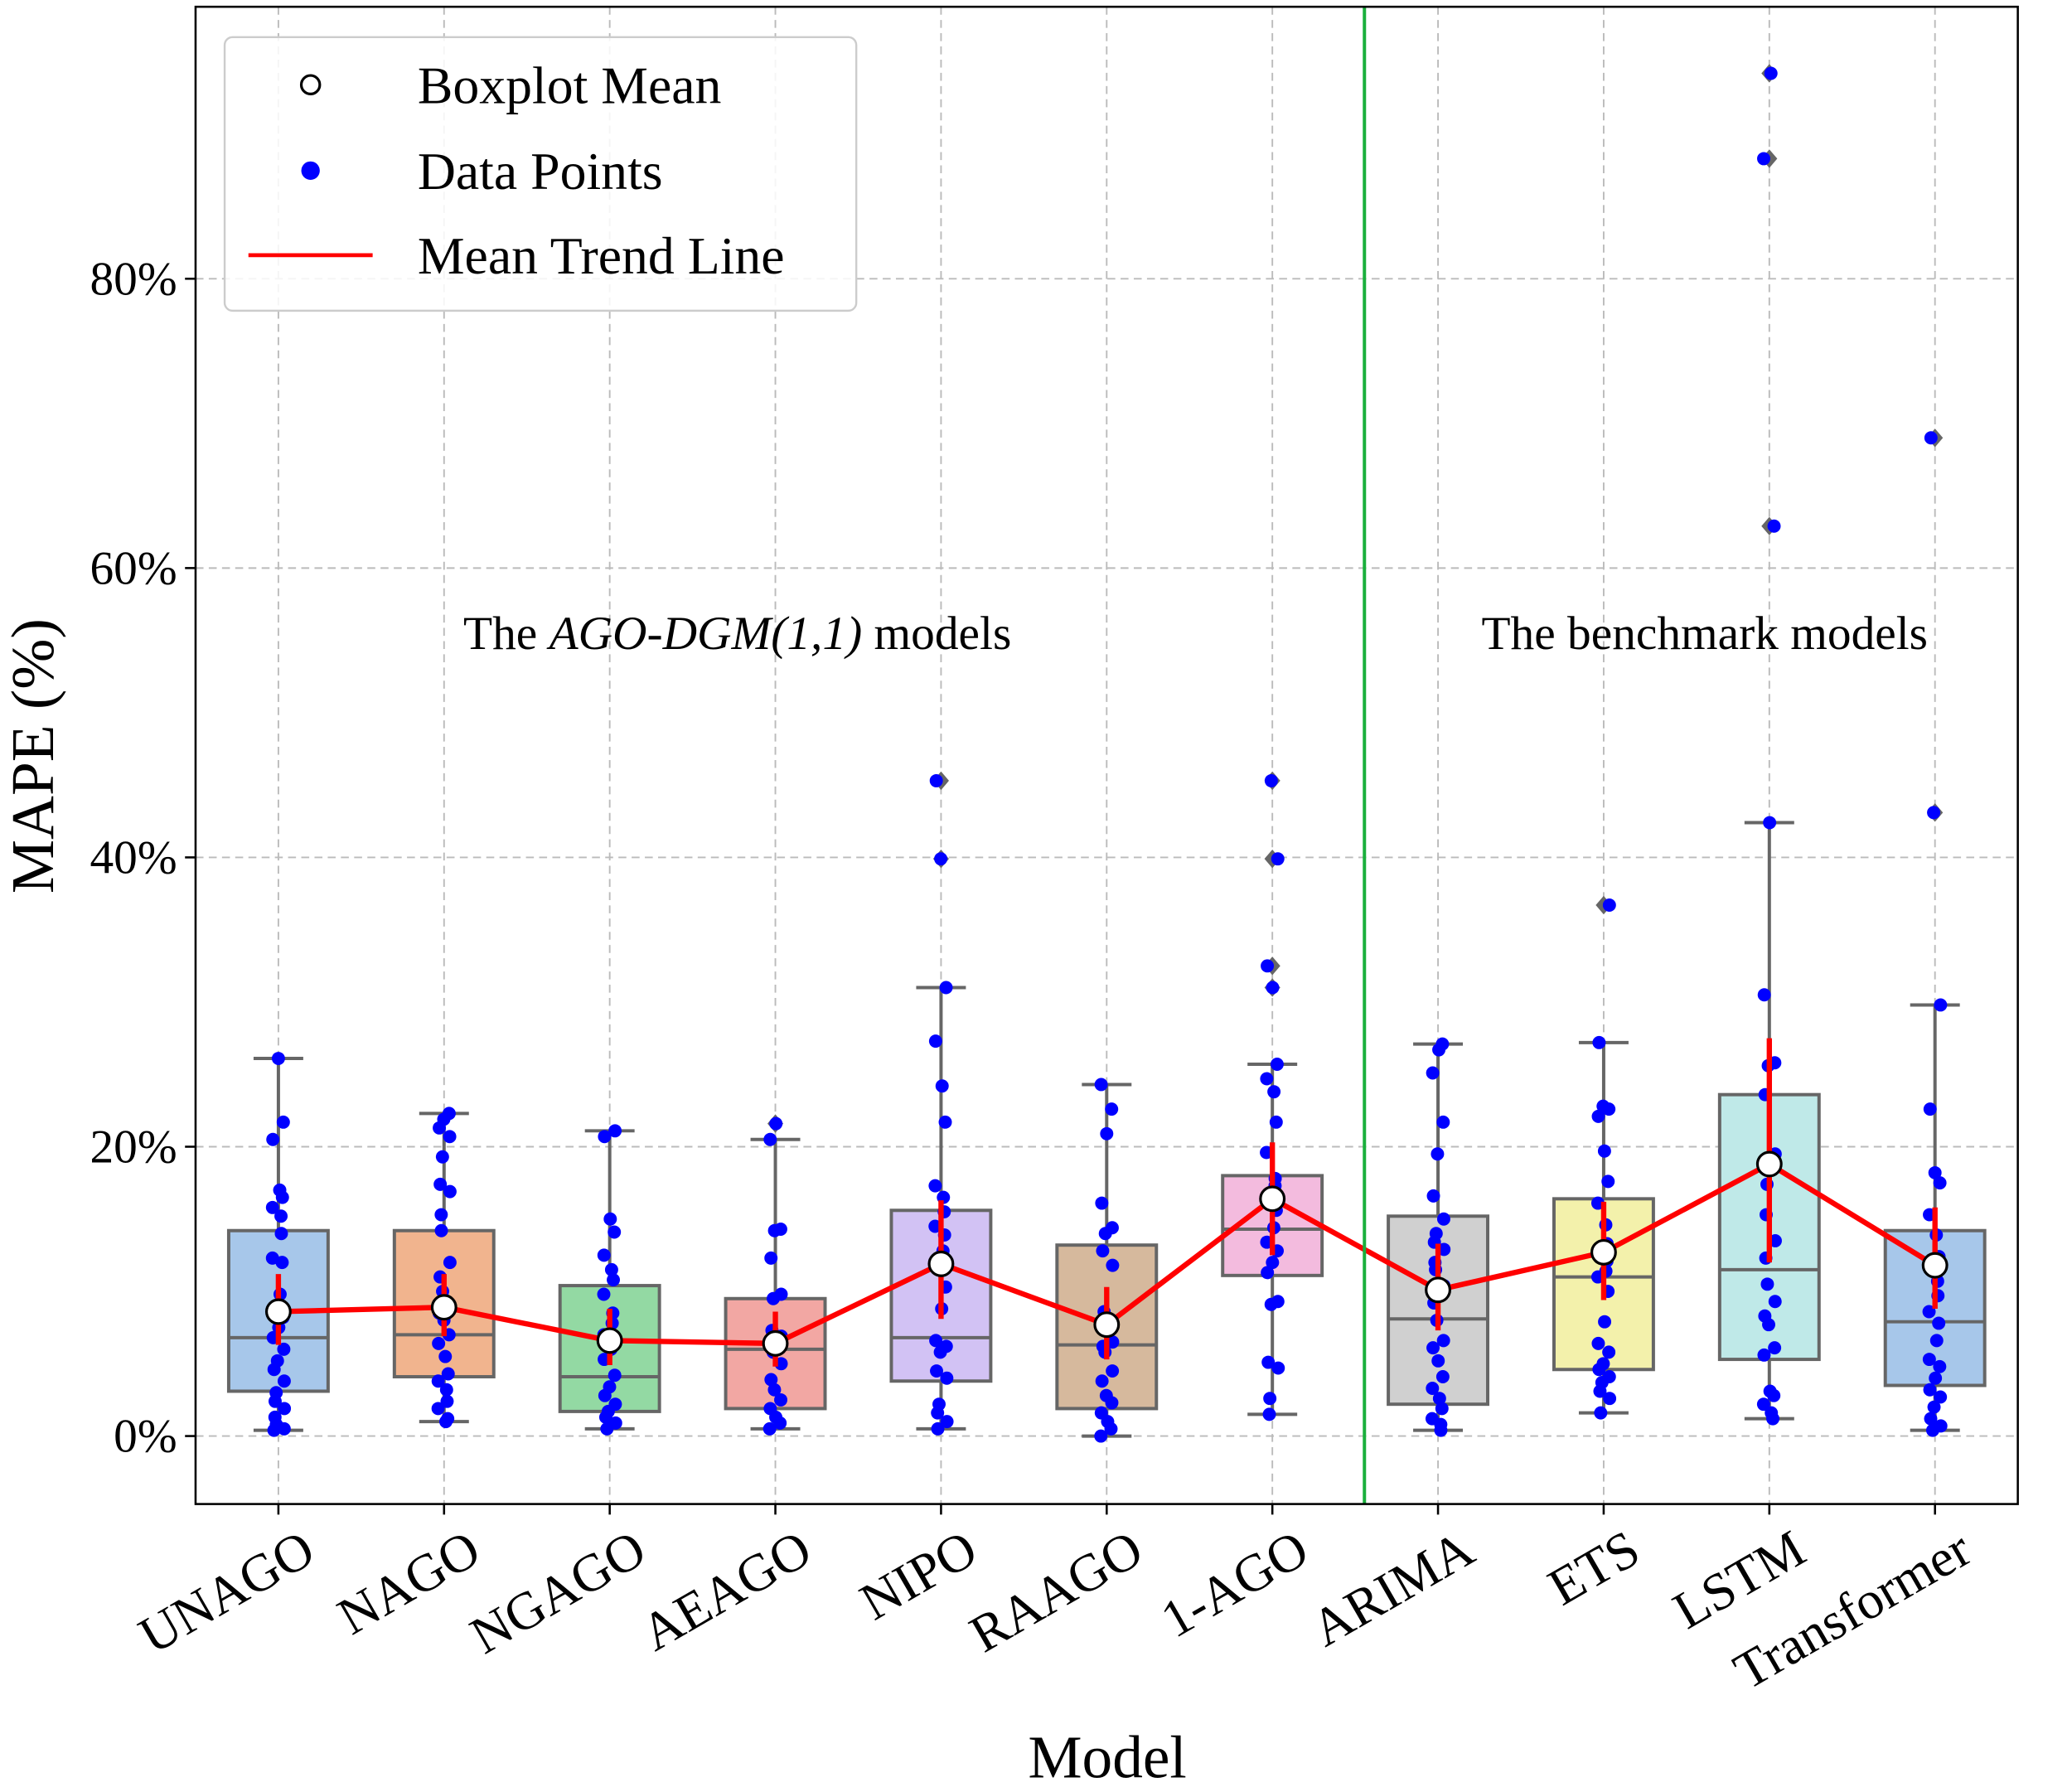 The height and width of the screenshot is (1787, 2072). I want to click on legend-label-points: Data Points, so click(540, 171).